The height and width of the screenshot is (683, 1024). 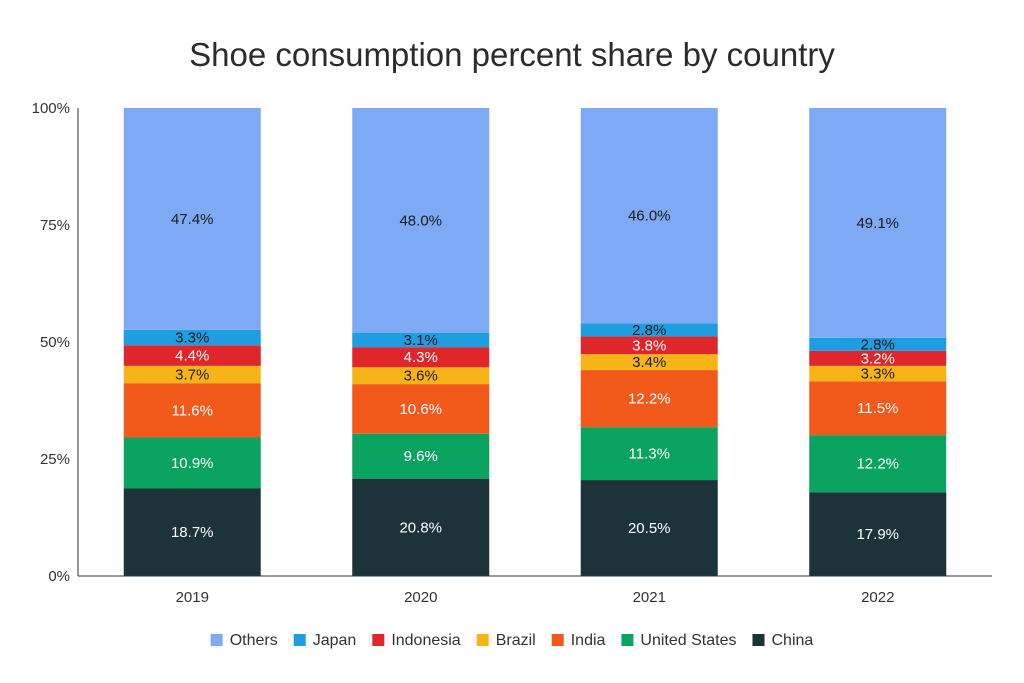 I want to click on bar-segment-united-states-2020, so click(x=421, y=456).